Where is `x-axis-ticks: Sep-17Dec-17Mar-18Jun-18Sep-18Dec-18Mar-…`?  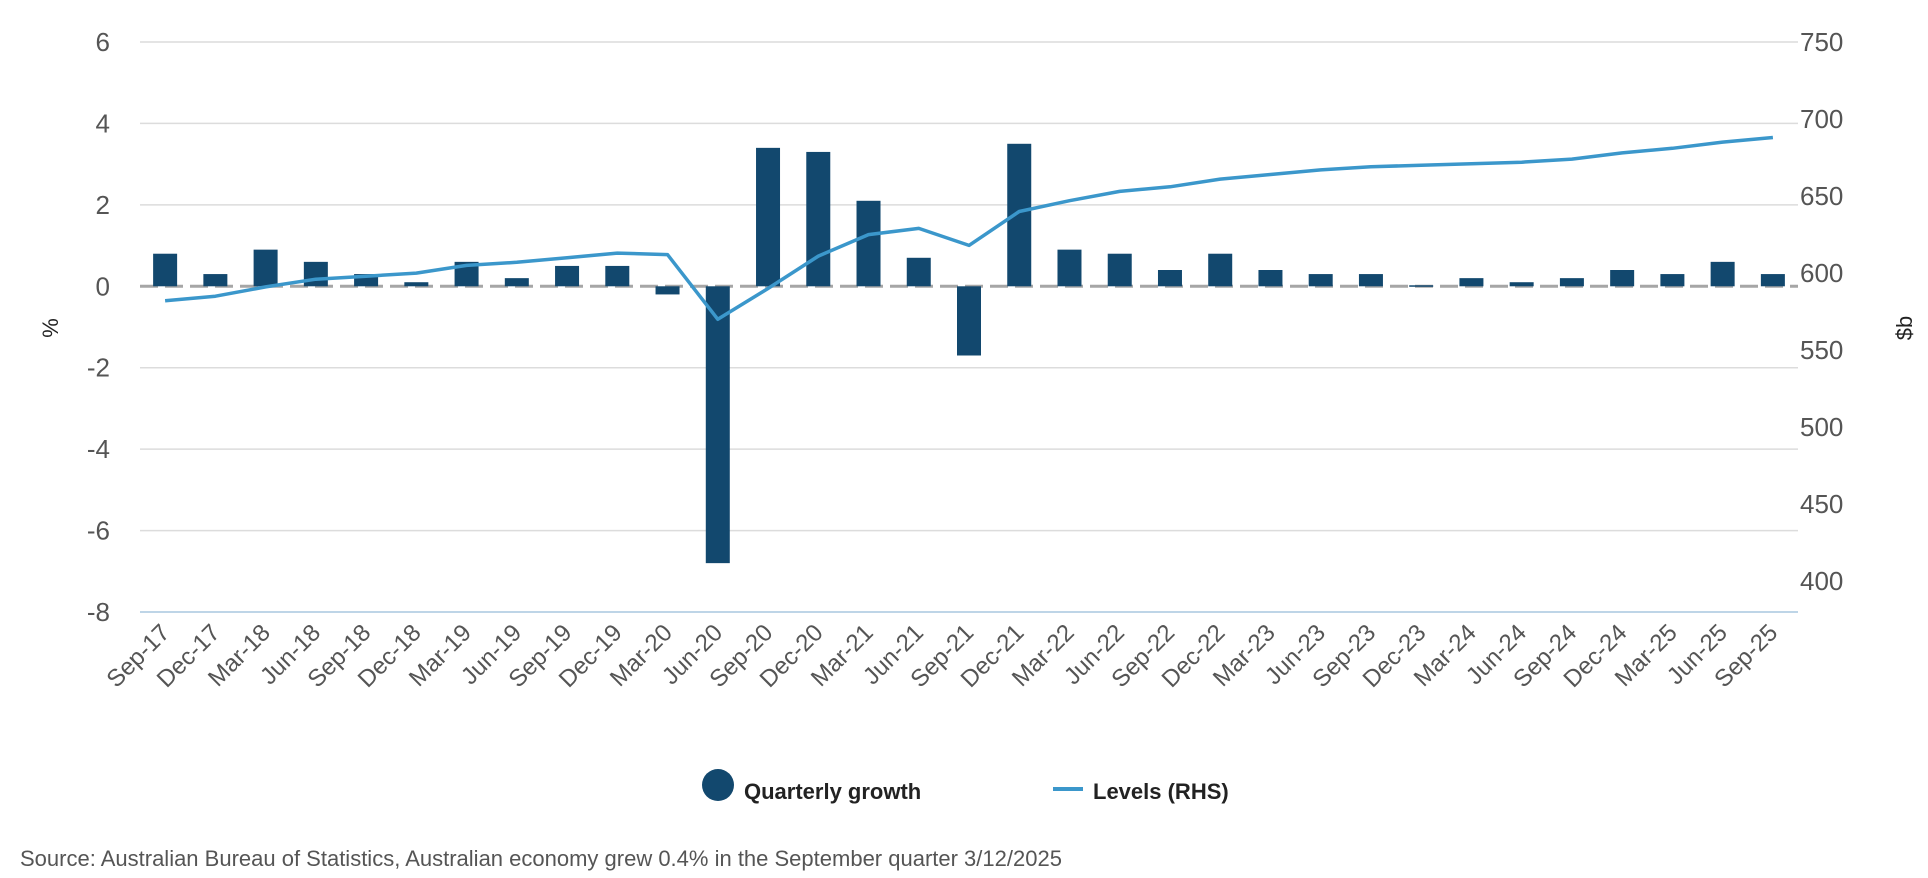
x-axis-ticks: Sep-17Dec-17Mar-18Jun-18Sep-18Dec-18Mar-… is located at coordinates (943, 656).